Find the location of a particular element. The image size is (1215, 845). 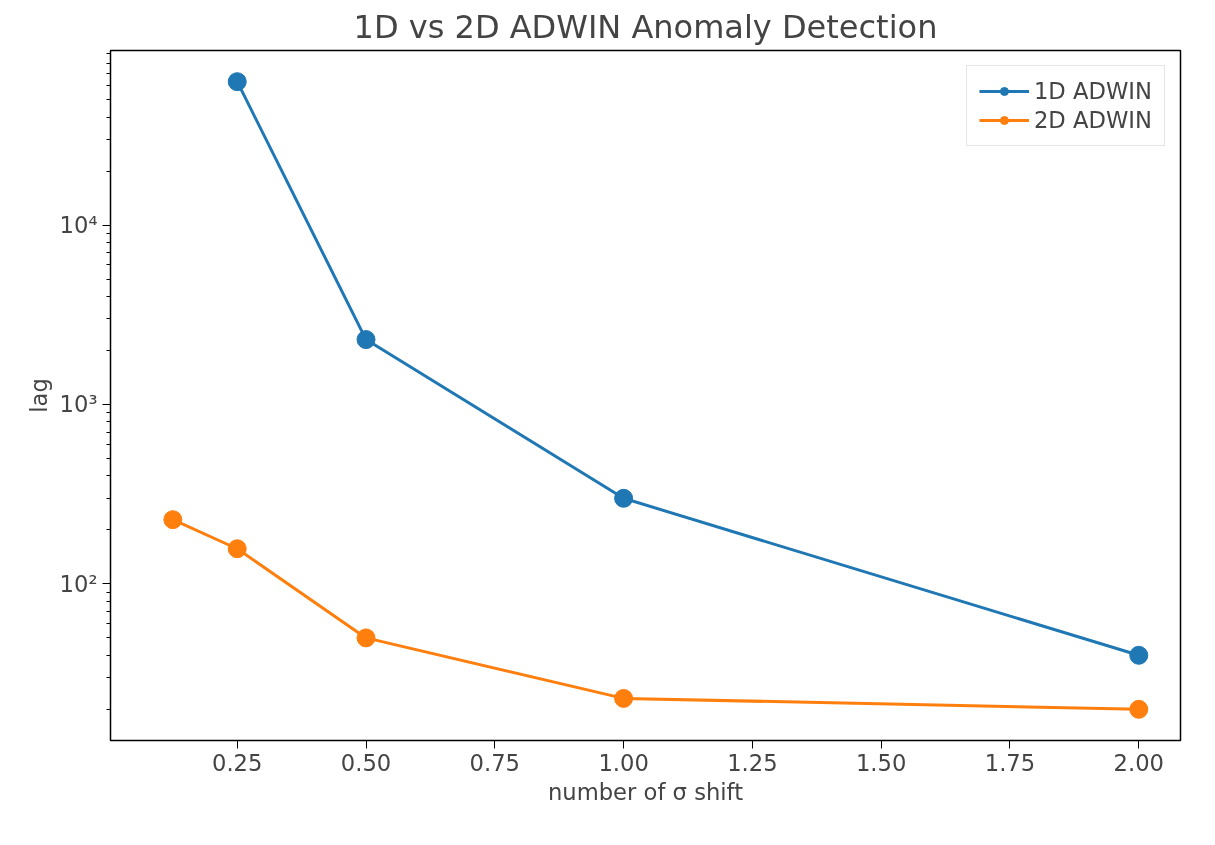

y-tick-label: 10⁴ is located at coordinates (78, 225).